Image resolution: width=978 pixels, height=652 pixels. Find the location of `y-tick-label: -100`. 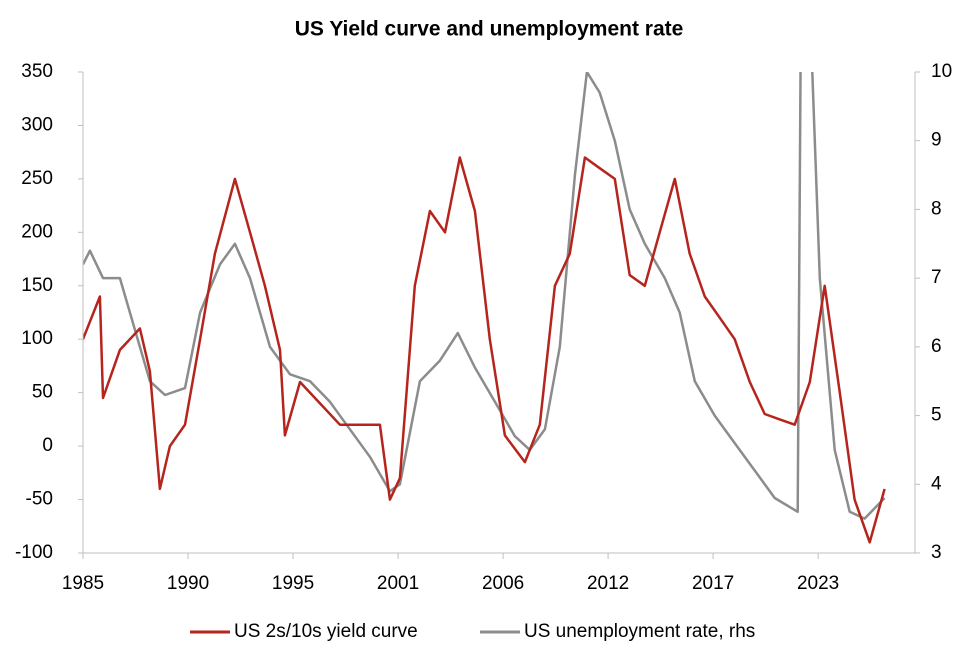

y-tick-label: -100 is located at coordinates (34, 552).